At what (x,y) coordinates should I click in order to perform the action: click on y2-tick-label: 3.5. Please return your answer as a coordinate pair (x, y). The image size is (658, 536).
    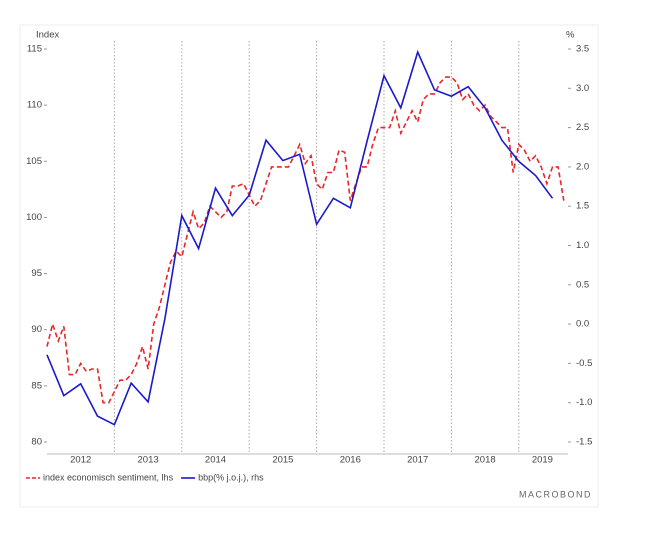
    Looking at the image, I should click on (582, 49).